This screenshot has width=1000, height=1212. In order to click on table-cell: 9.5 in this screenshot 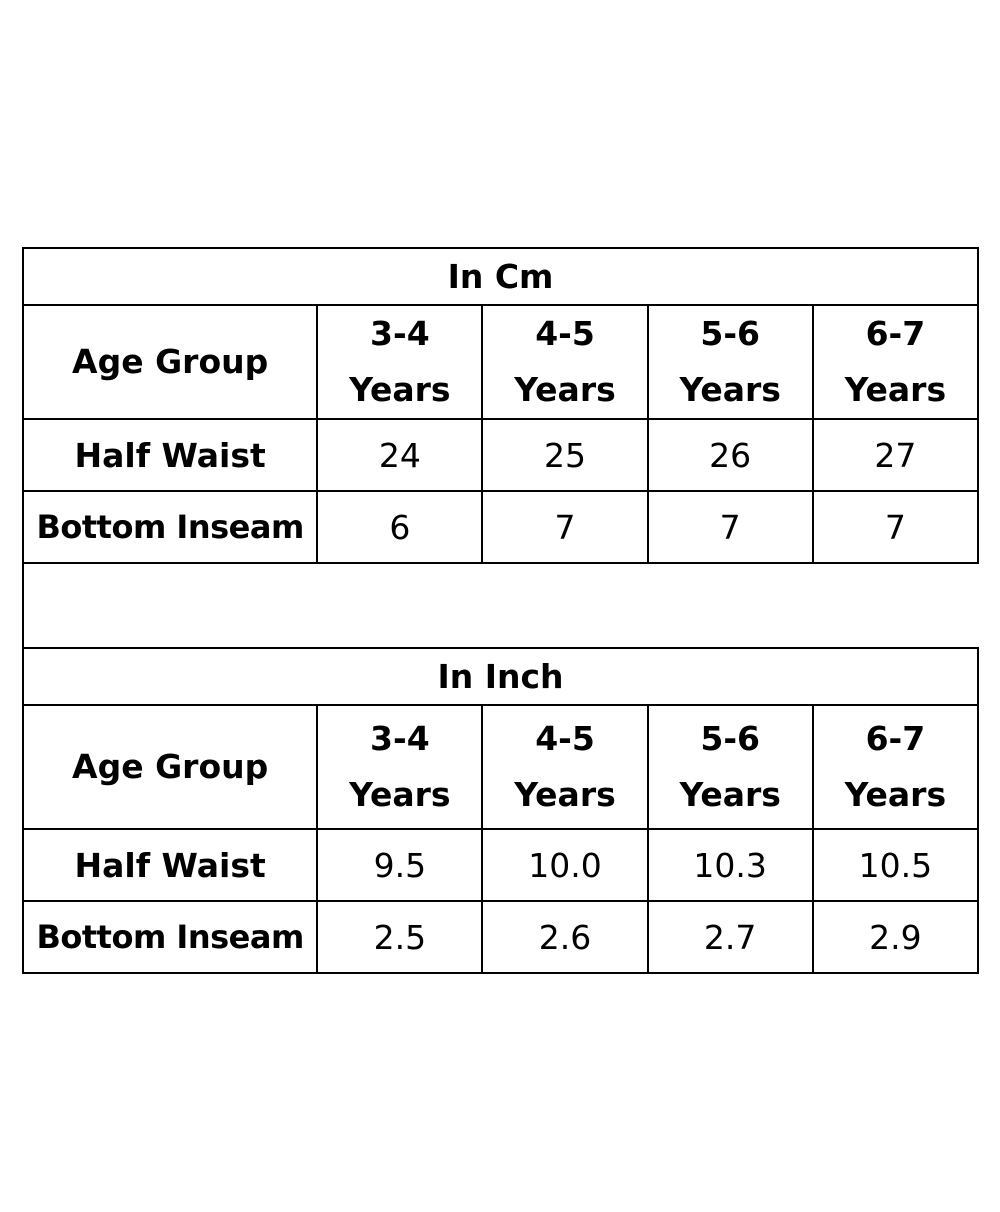, I will do `click(400, 865)`.